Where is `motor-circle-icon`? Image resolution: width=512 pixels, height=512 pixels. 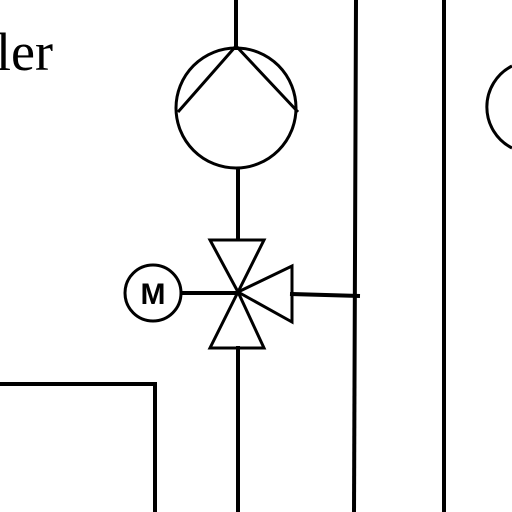
motor-circle-icon is located at coordinates (153, 293).